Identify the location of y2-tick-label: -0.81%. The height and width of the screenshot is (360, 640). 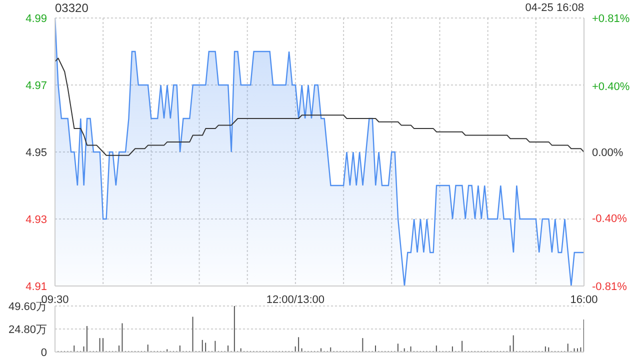
(610, 287).